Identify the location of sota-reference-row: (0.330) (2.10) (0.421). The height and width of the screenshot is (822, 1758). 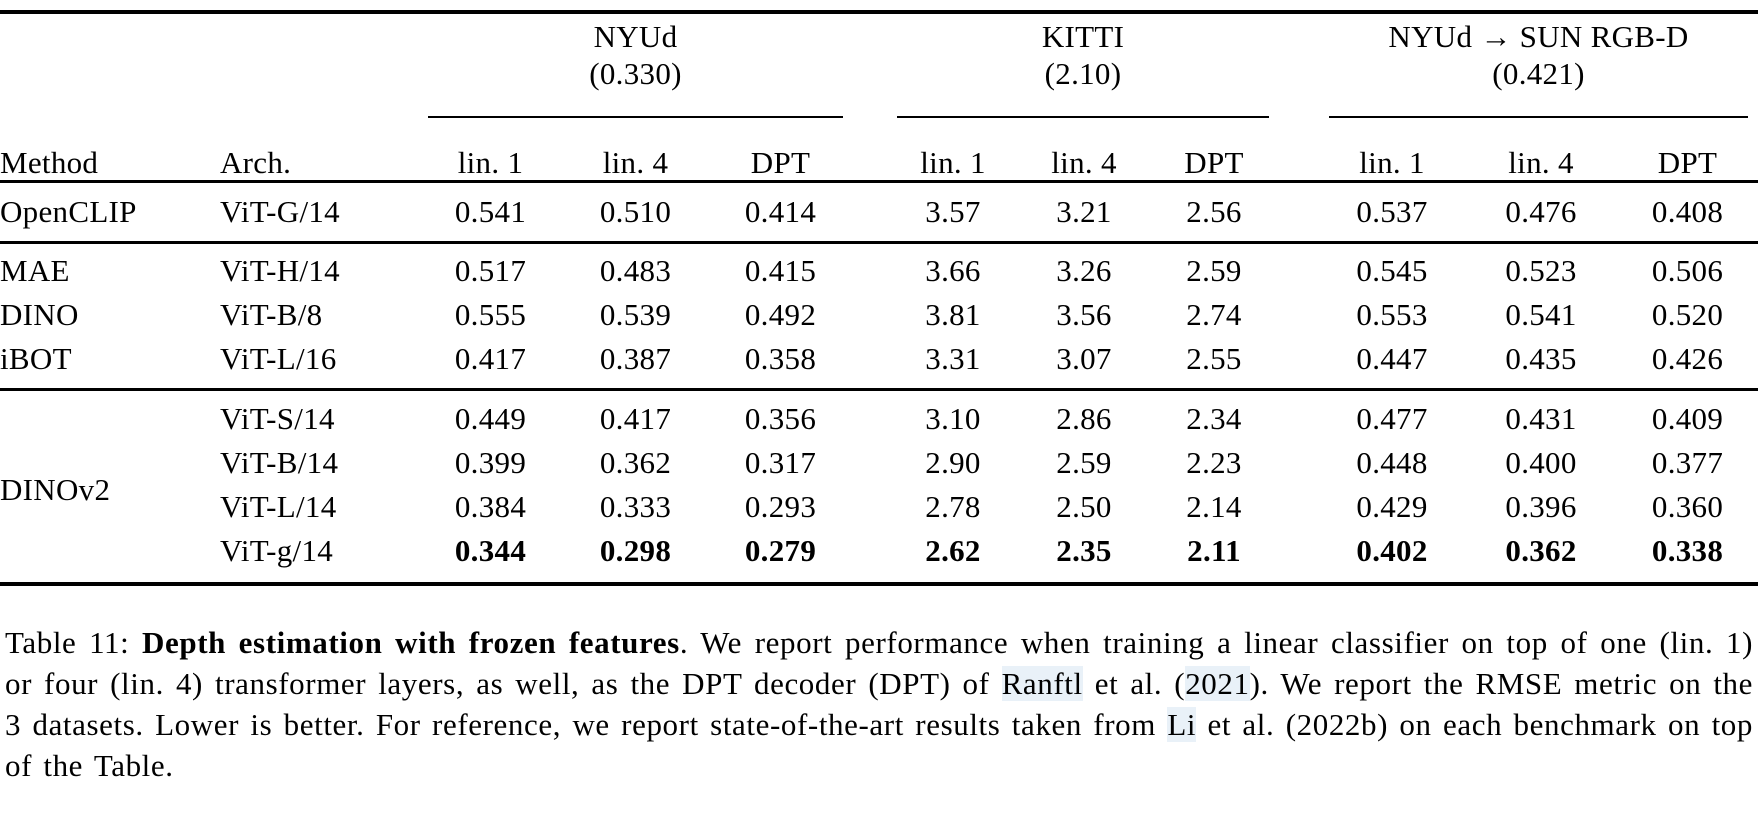
(879, 74).